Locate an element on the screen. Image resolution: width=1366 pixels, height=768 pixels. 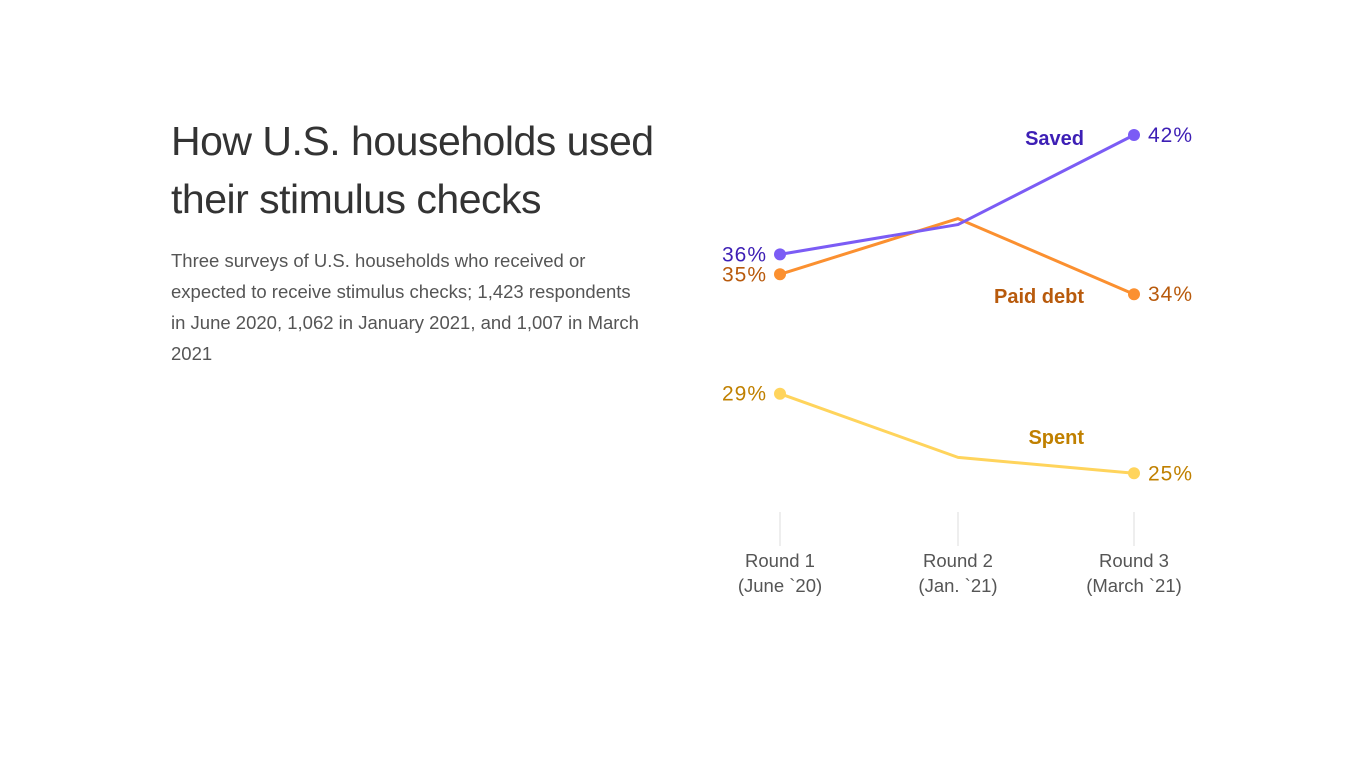
data-label: 34% is located at coordinates (1170, 294).